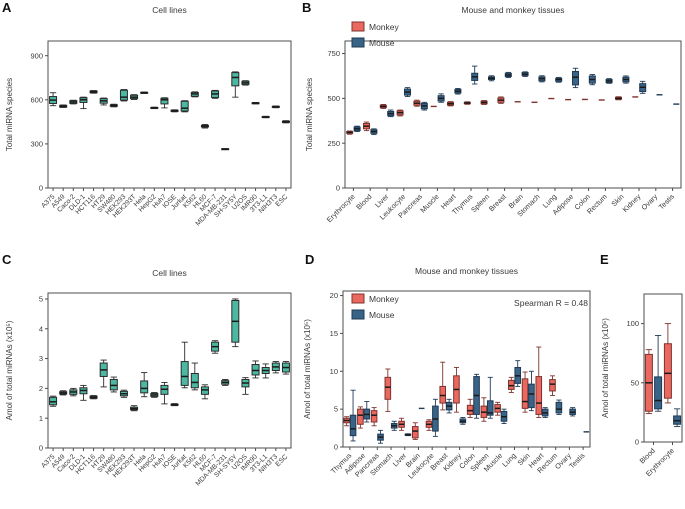 The image size is (685, 509). Describe the element at coordinates (204, 392) in the screenshot. I see `box-HL60` at that location.